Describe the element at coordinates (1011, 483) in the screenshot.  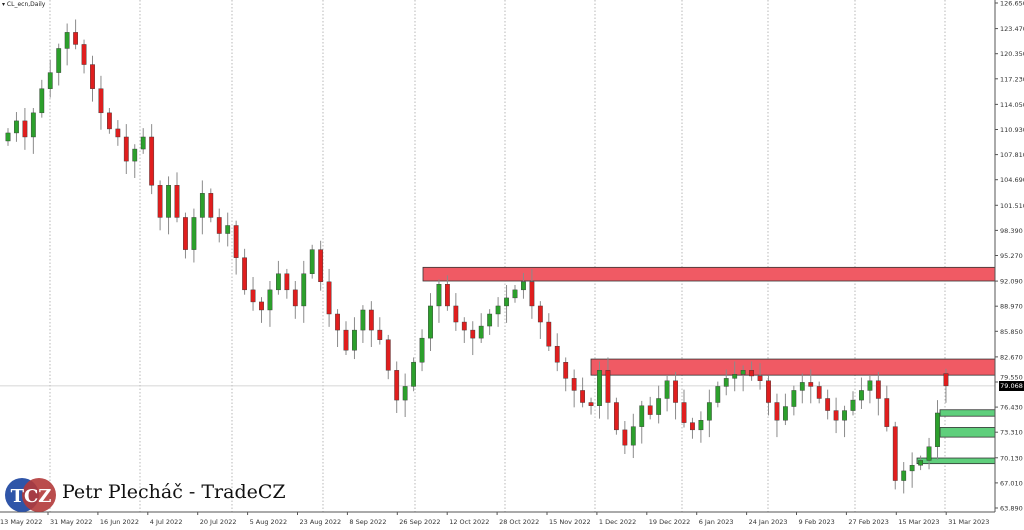
I see `price-tick-label: 67.010` at that location.